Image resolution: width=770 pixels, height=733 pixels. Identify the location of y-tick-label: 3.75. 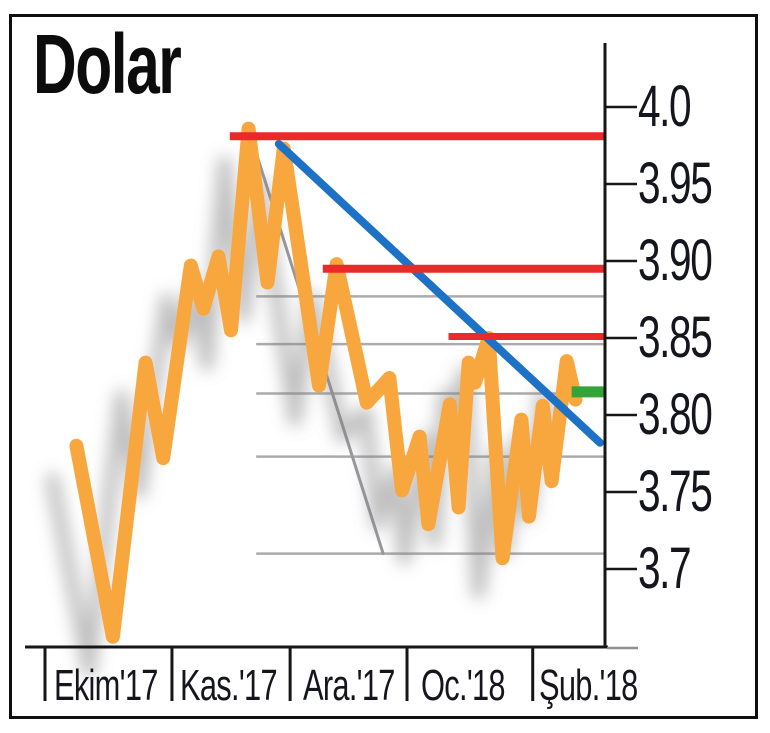
(675, 491).